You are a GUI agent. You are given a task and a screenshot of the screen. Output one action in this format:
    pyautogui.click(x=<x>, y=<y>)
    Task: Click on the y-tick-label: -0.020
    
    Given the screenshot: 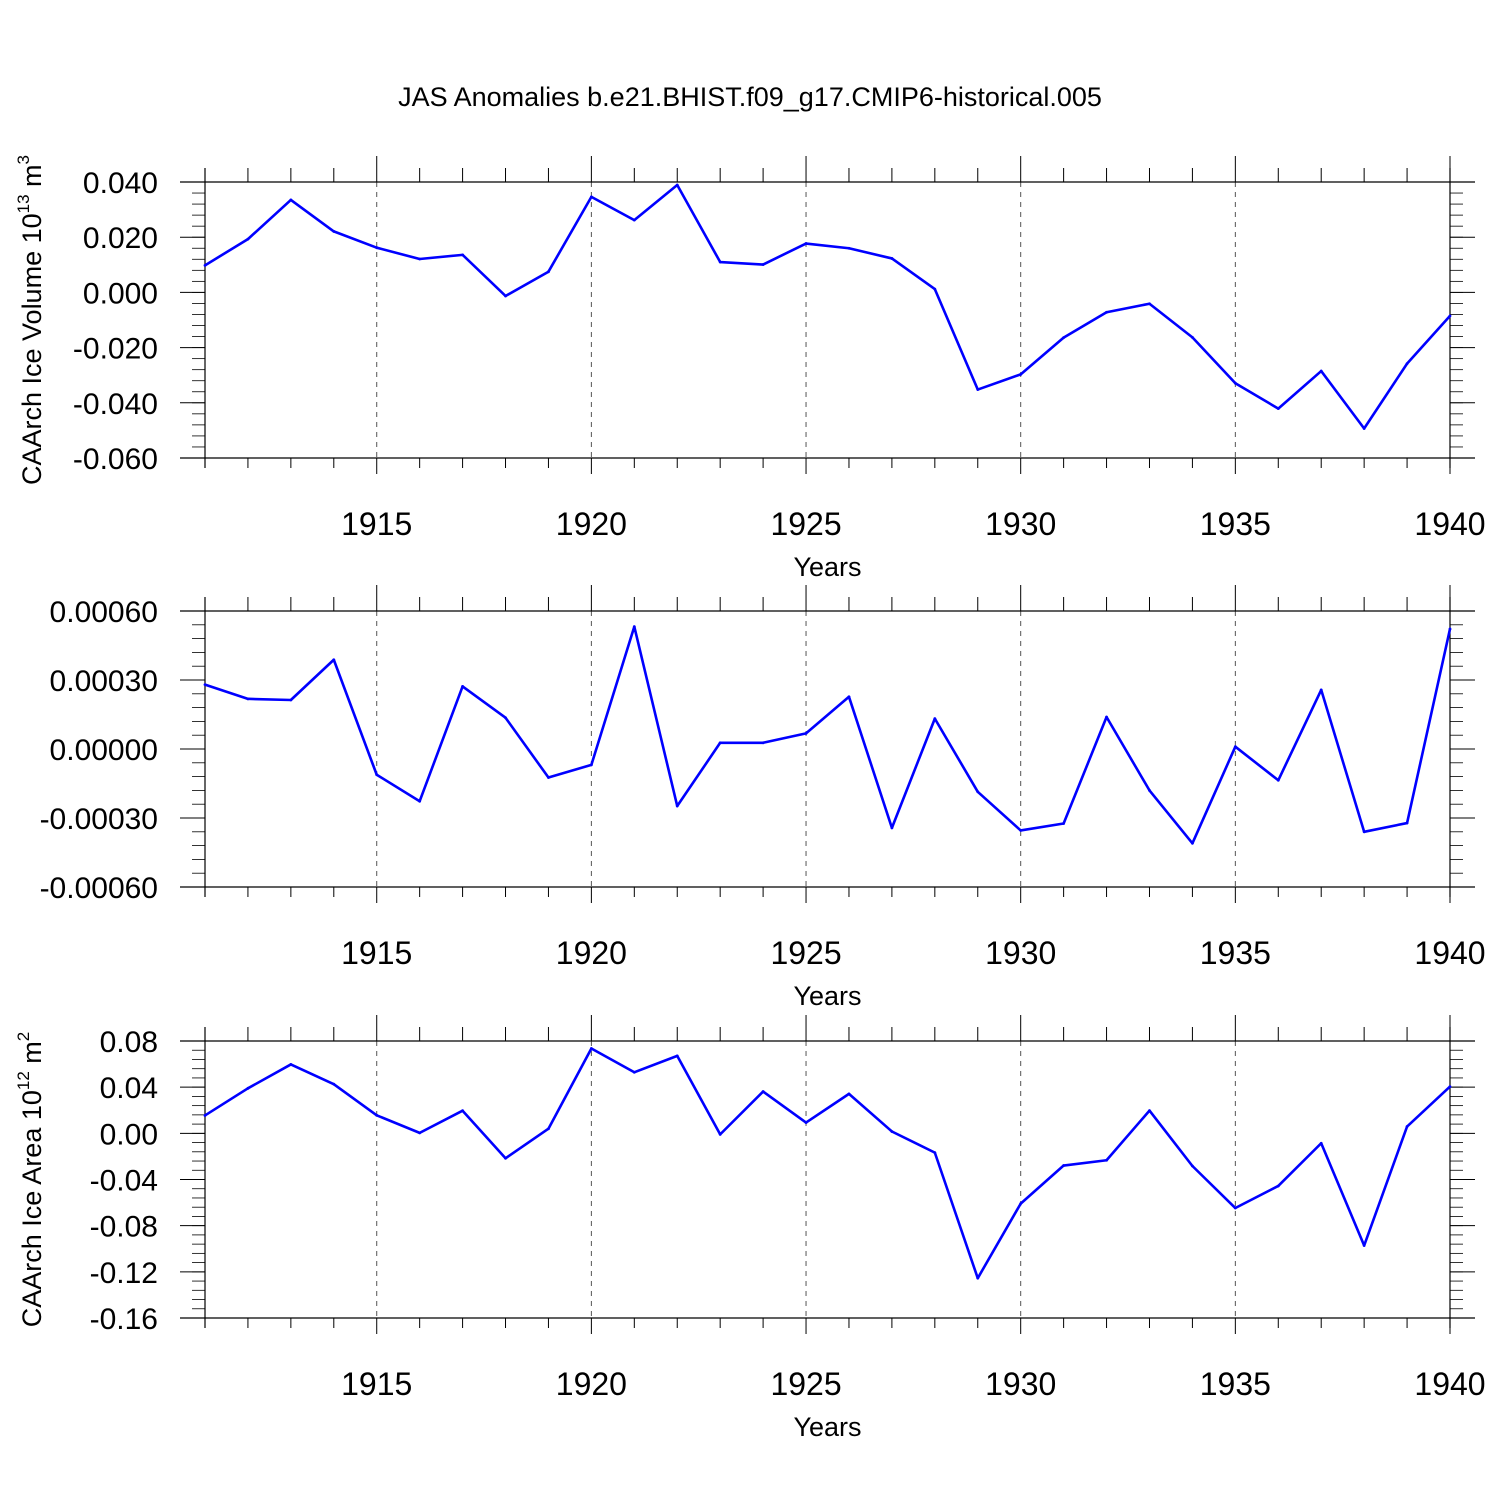 What is the action you would take?
    pyautogui.click(x=115, y=349)
    